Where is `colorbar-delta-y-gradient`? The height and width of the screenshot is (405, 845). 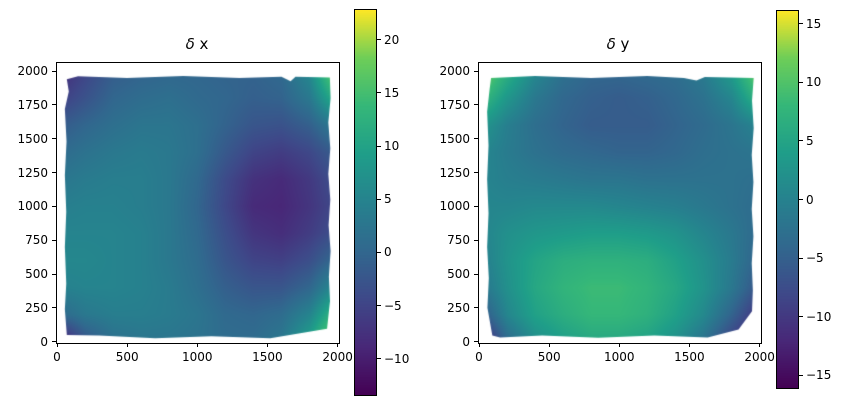 colorbar-delta-y-gradient is located at coordinates (787, 199).